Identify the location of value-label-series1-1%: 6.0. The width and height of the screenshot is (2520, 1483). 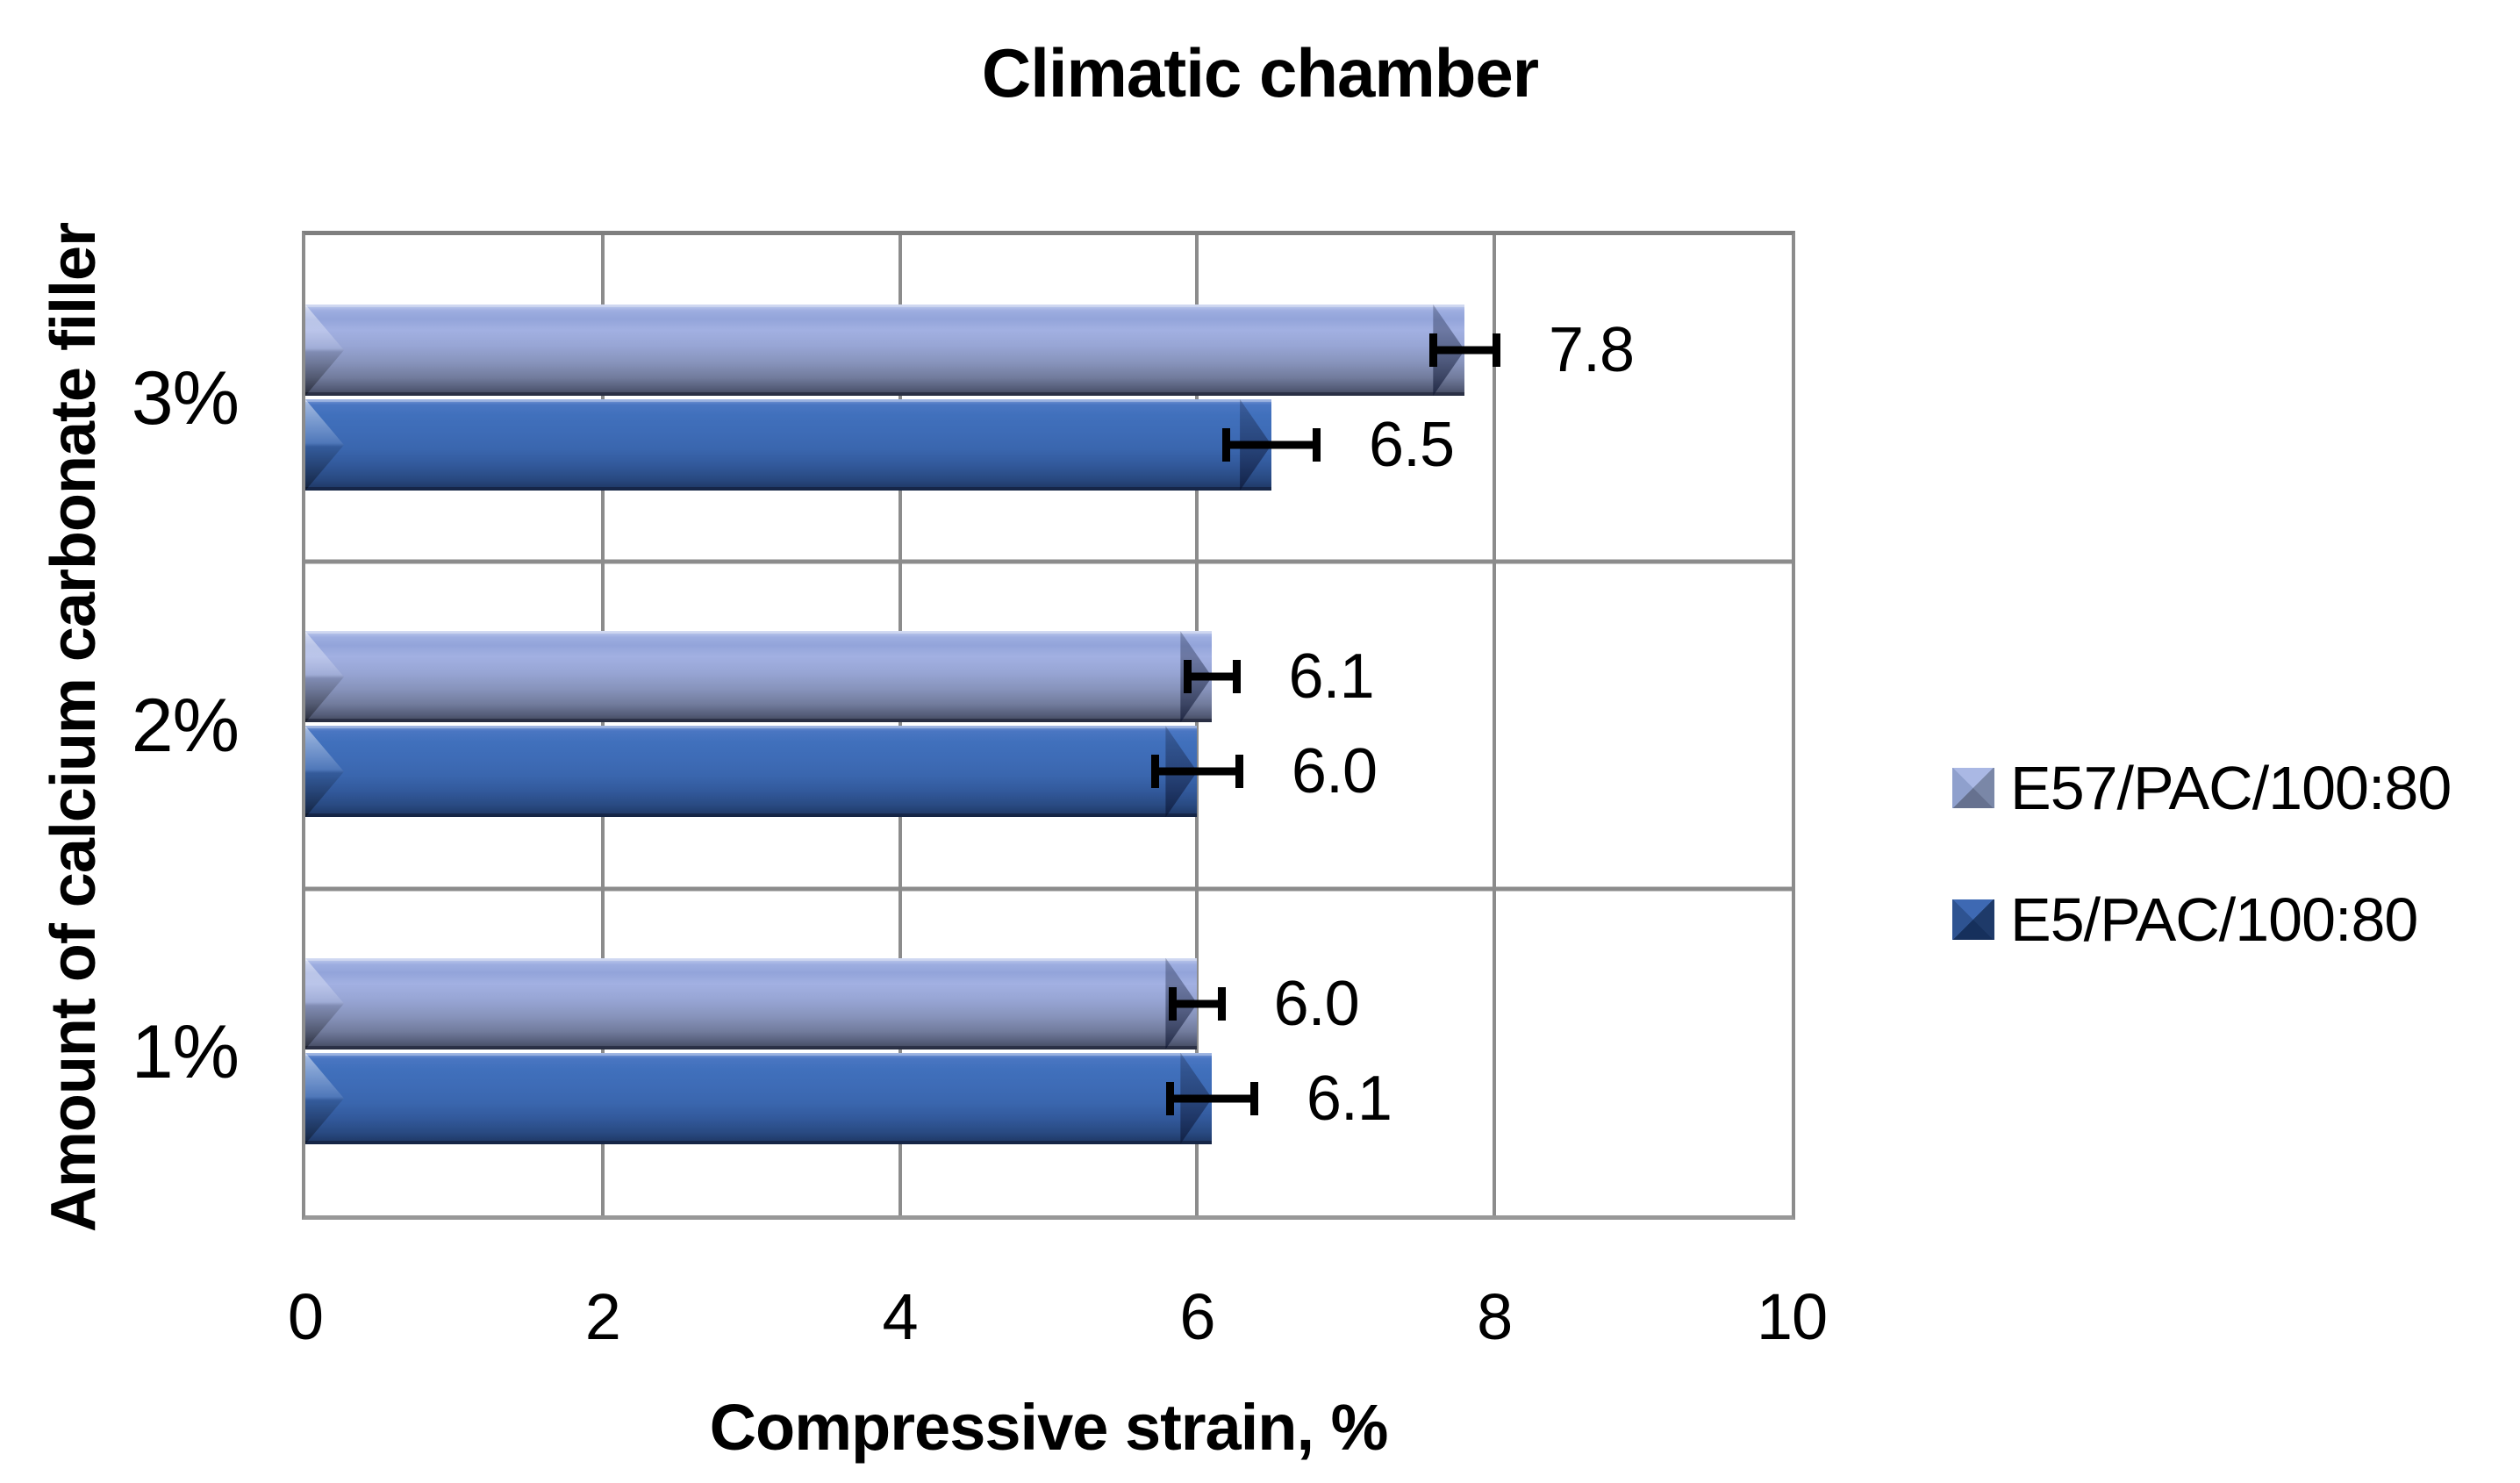
(1316, 1003).